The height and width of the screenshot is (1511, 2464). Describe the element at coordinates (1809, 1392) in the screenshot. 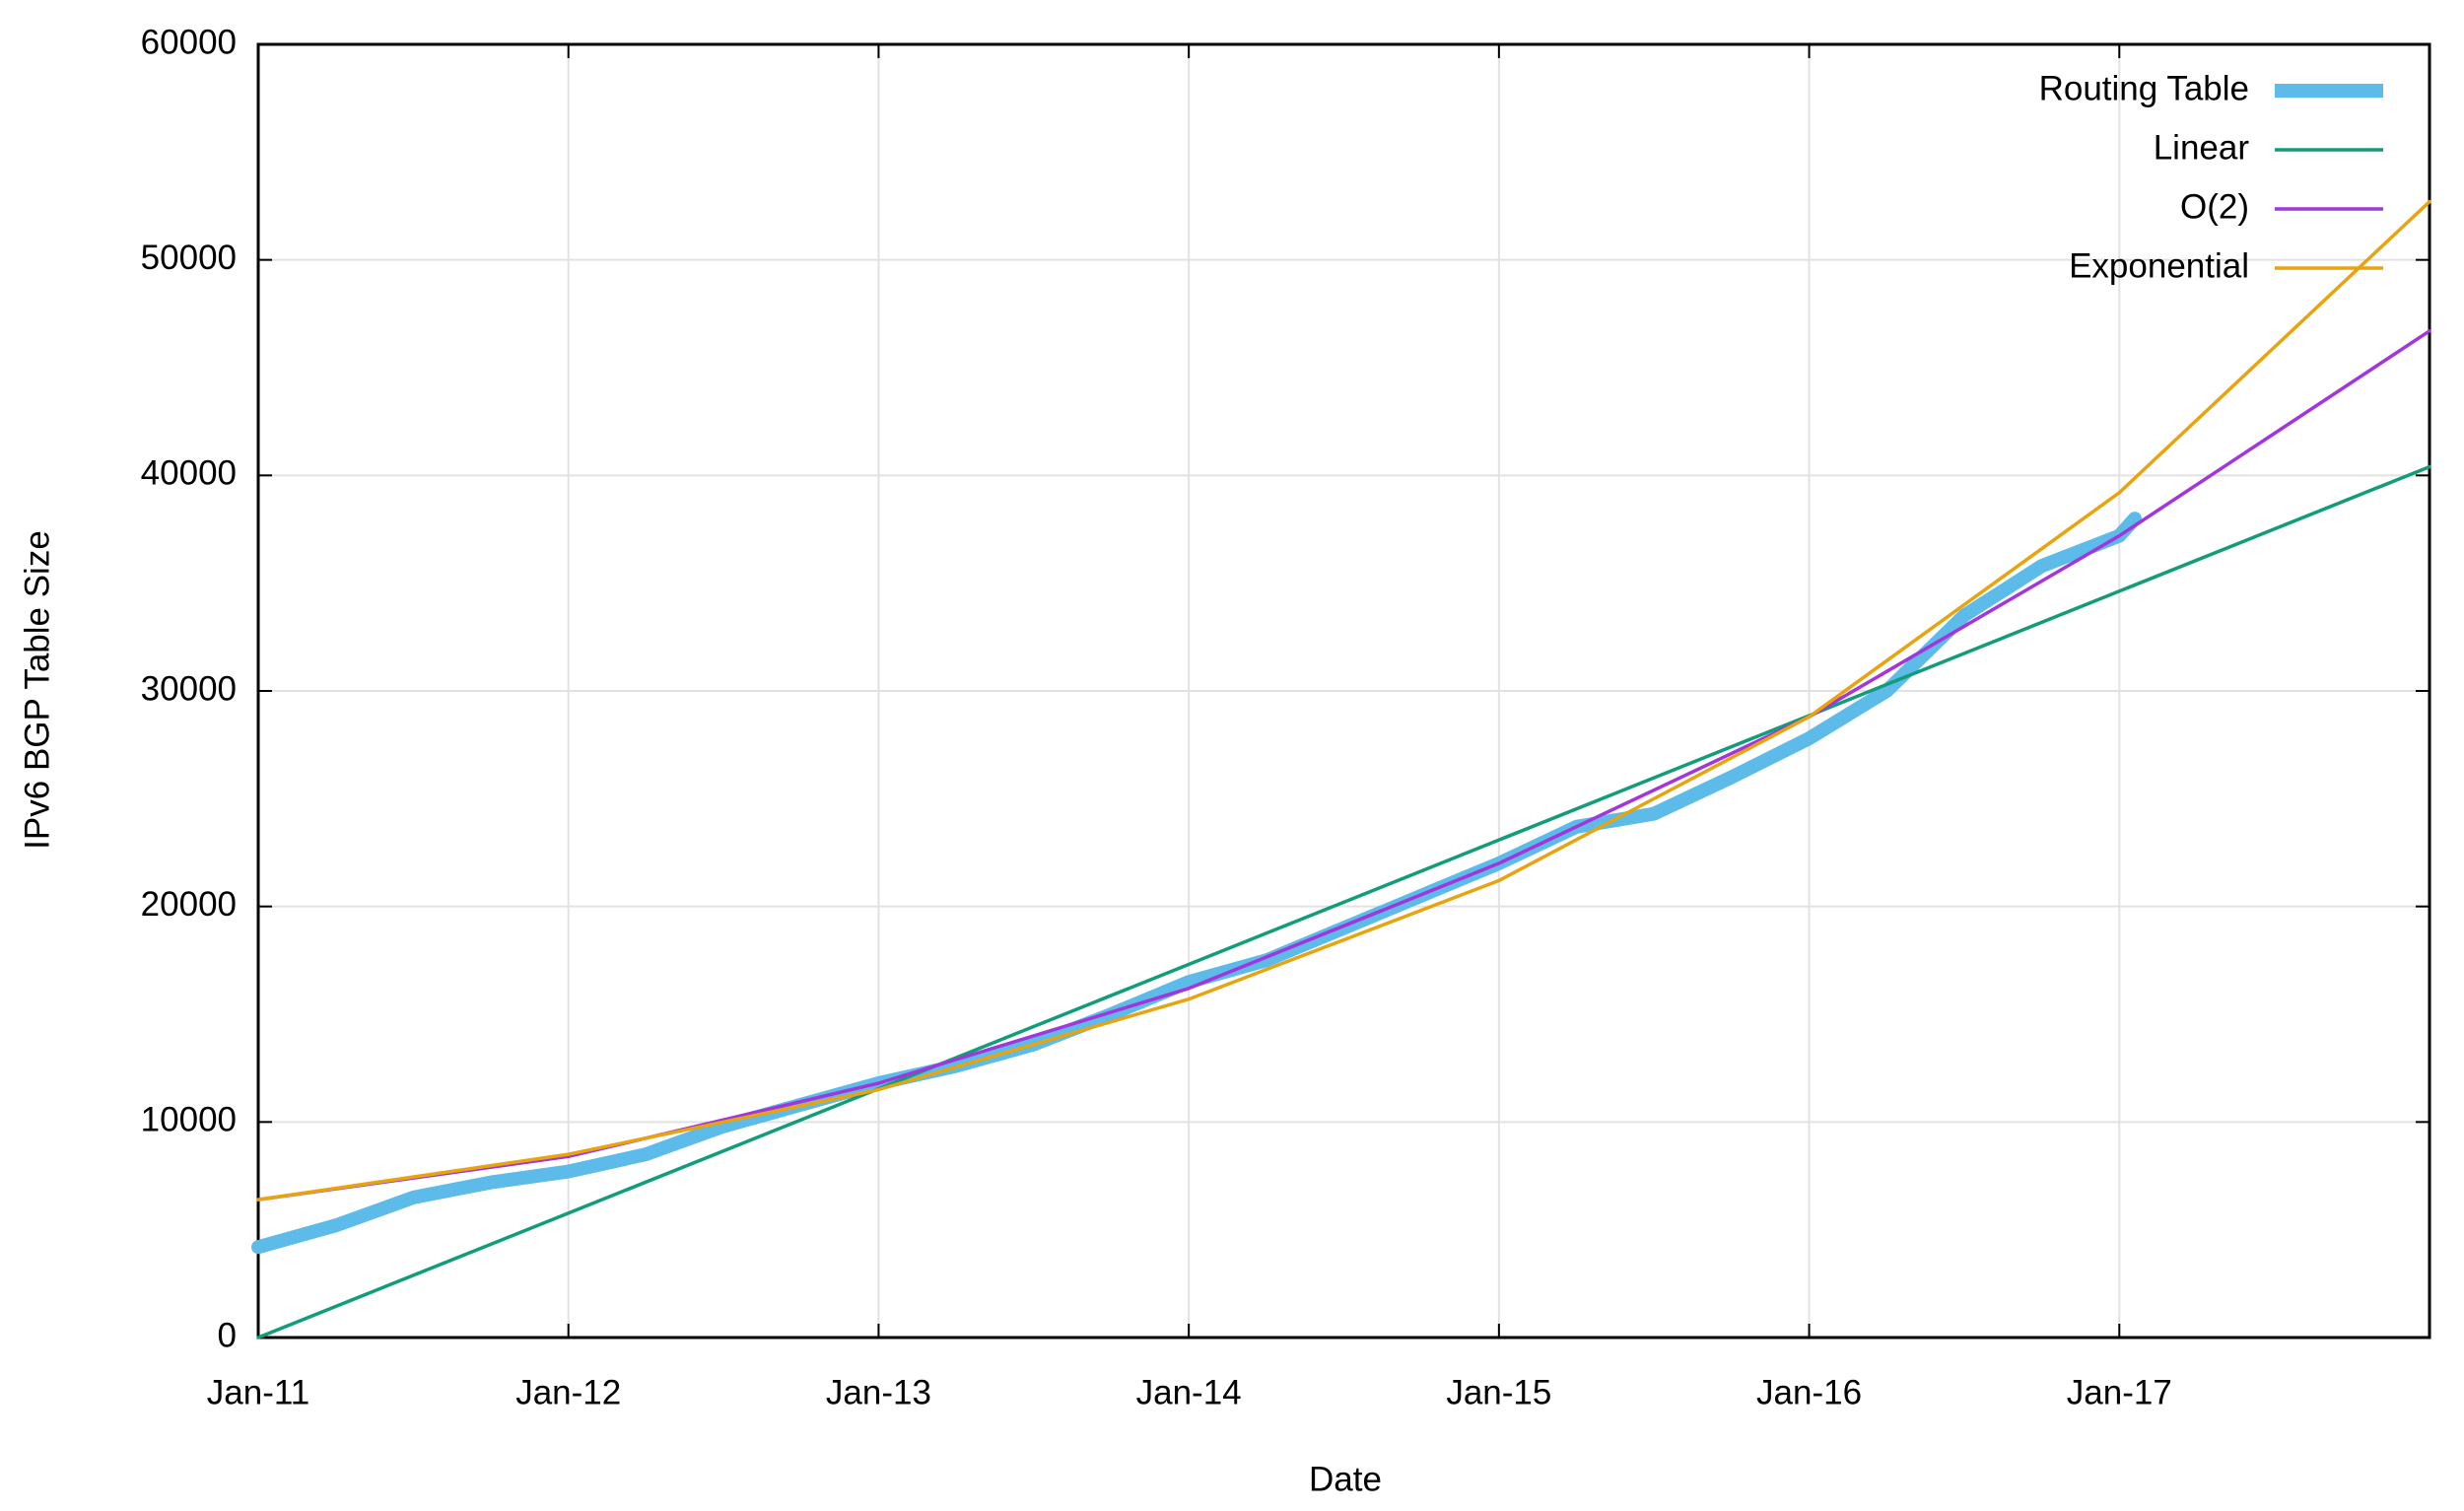

I see `x-tick-label: Jan-16` at that location.